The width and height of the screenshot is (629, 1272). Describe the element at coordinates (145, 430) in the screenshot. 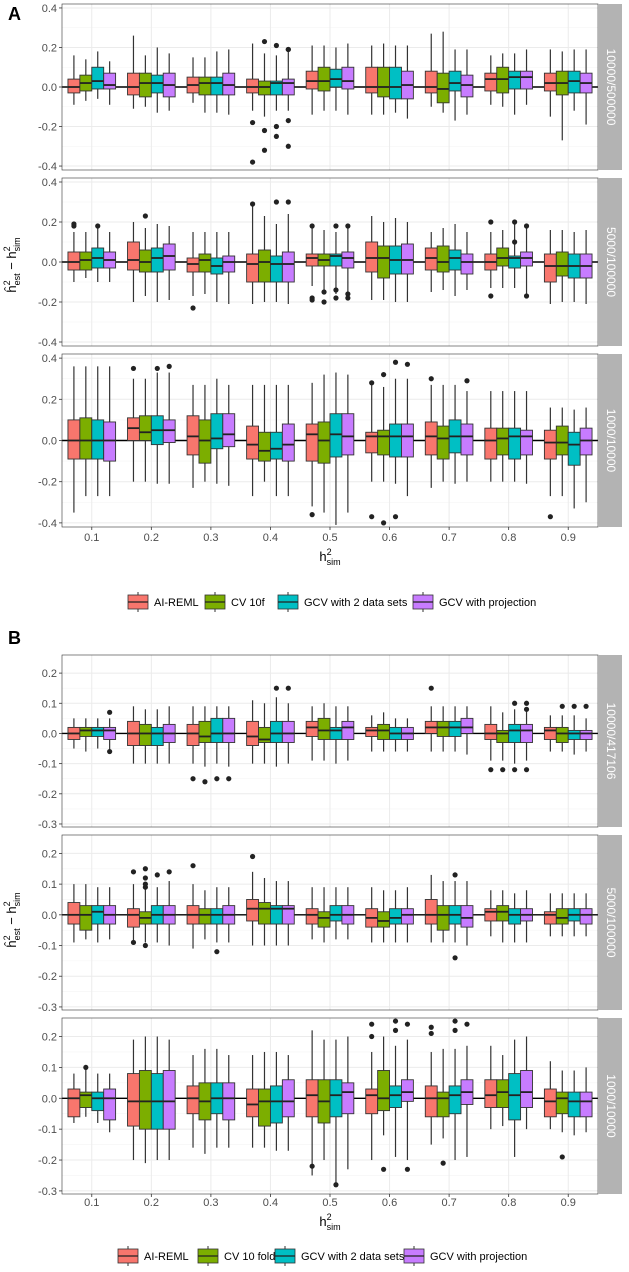

I see `box-cv-10f-0.2` at that location.